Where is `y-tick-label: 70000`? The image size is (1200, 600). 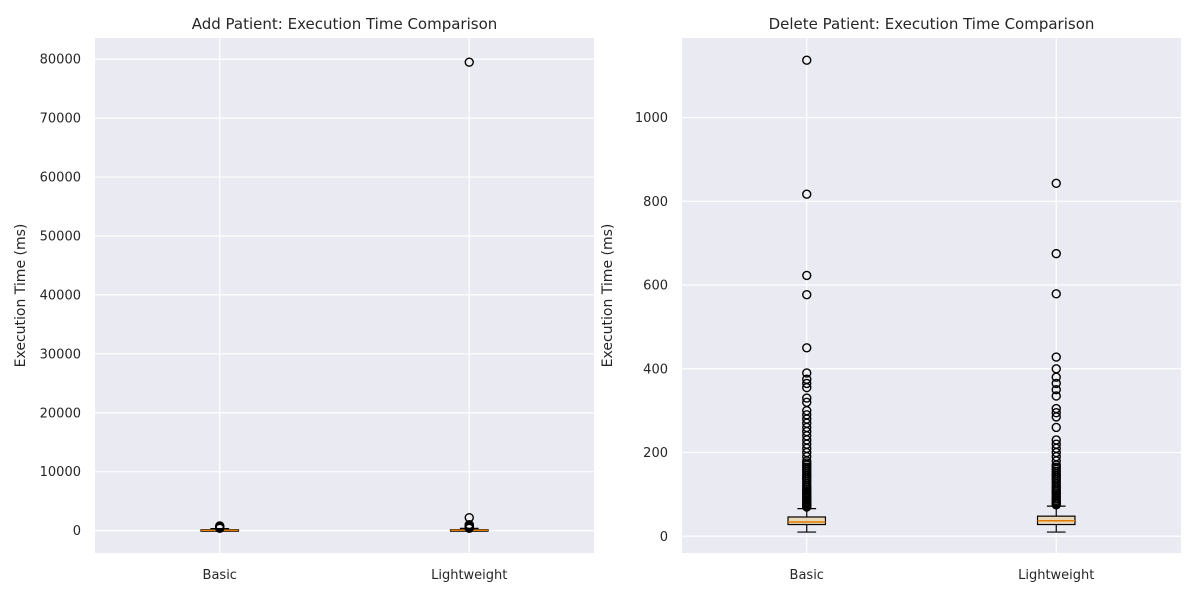
y-tick-label: 70000 is located at coordinates (60, 119).